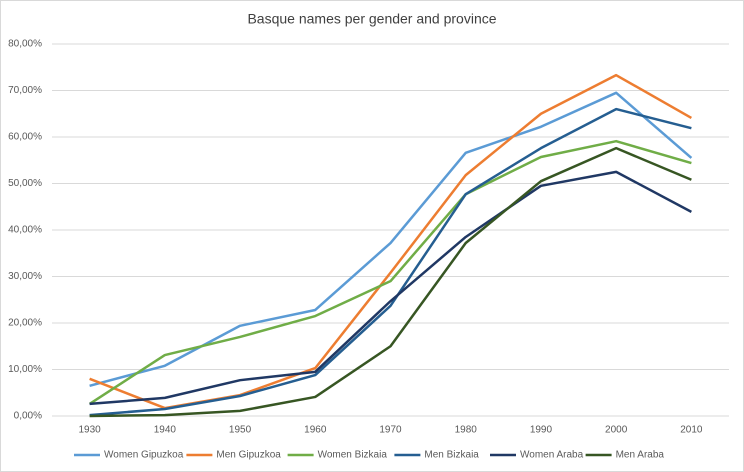  What do you see at coordinates (240, 430) in the screenshot?
I see `x-tick-label: 1950` at bounding box center [240, 430].